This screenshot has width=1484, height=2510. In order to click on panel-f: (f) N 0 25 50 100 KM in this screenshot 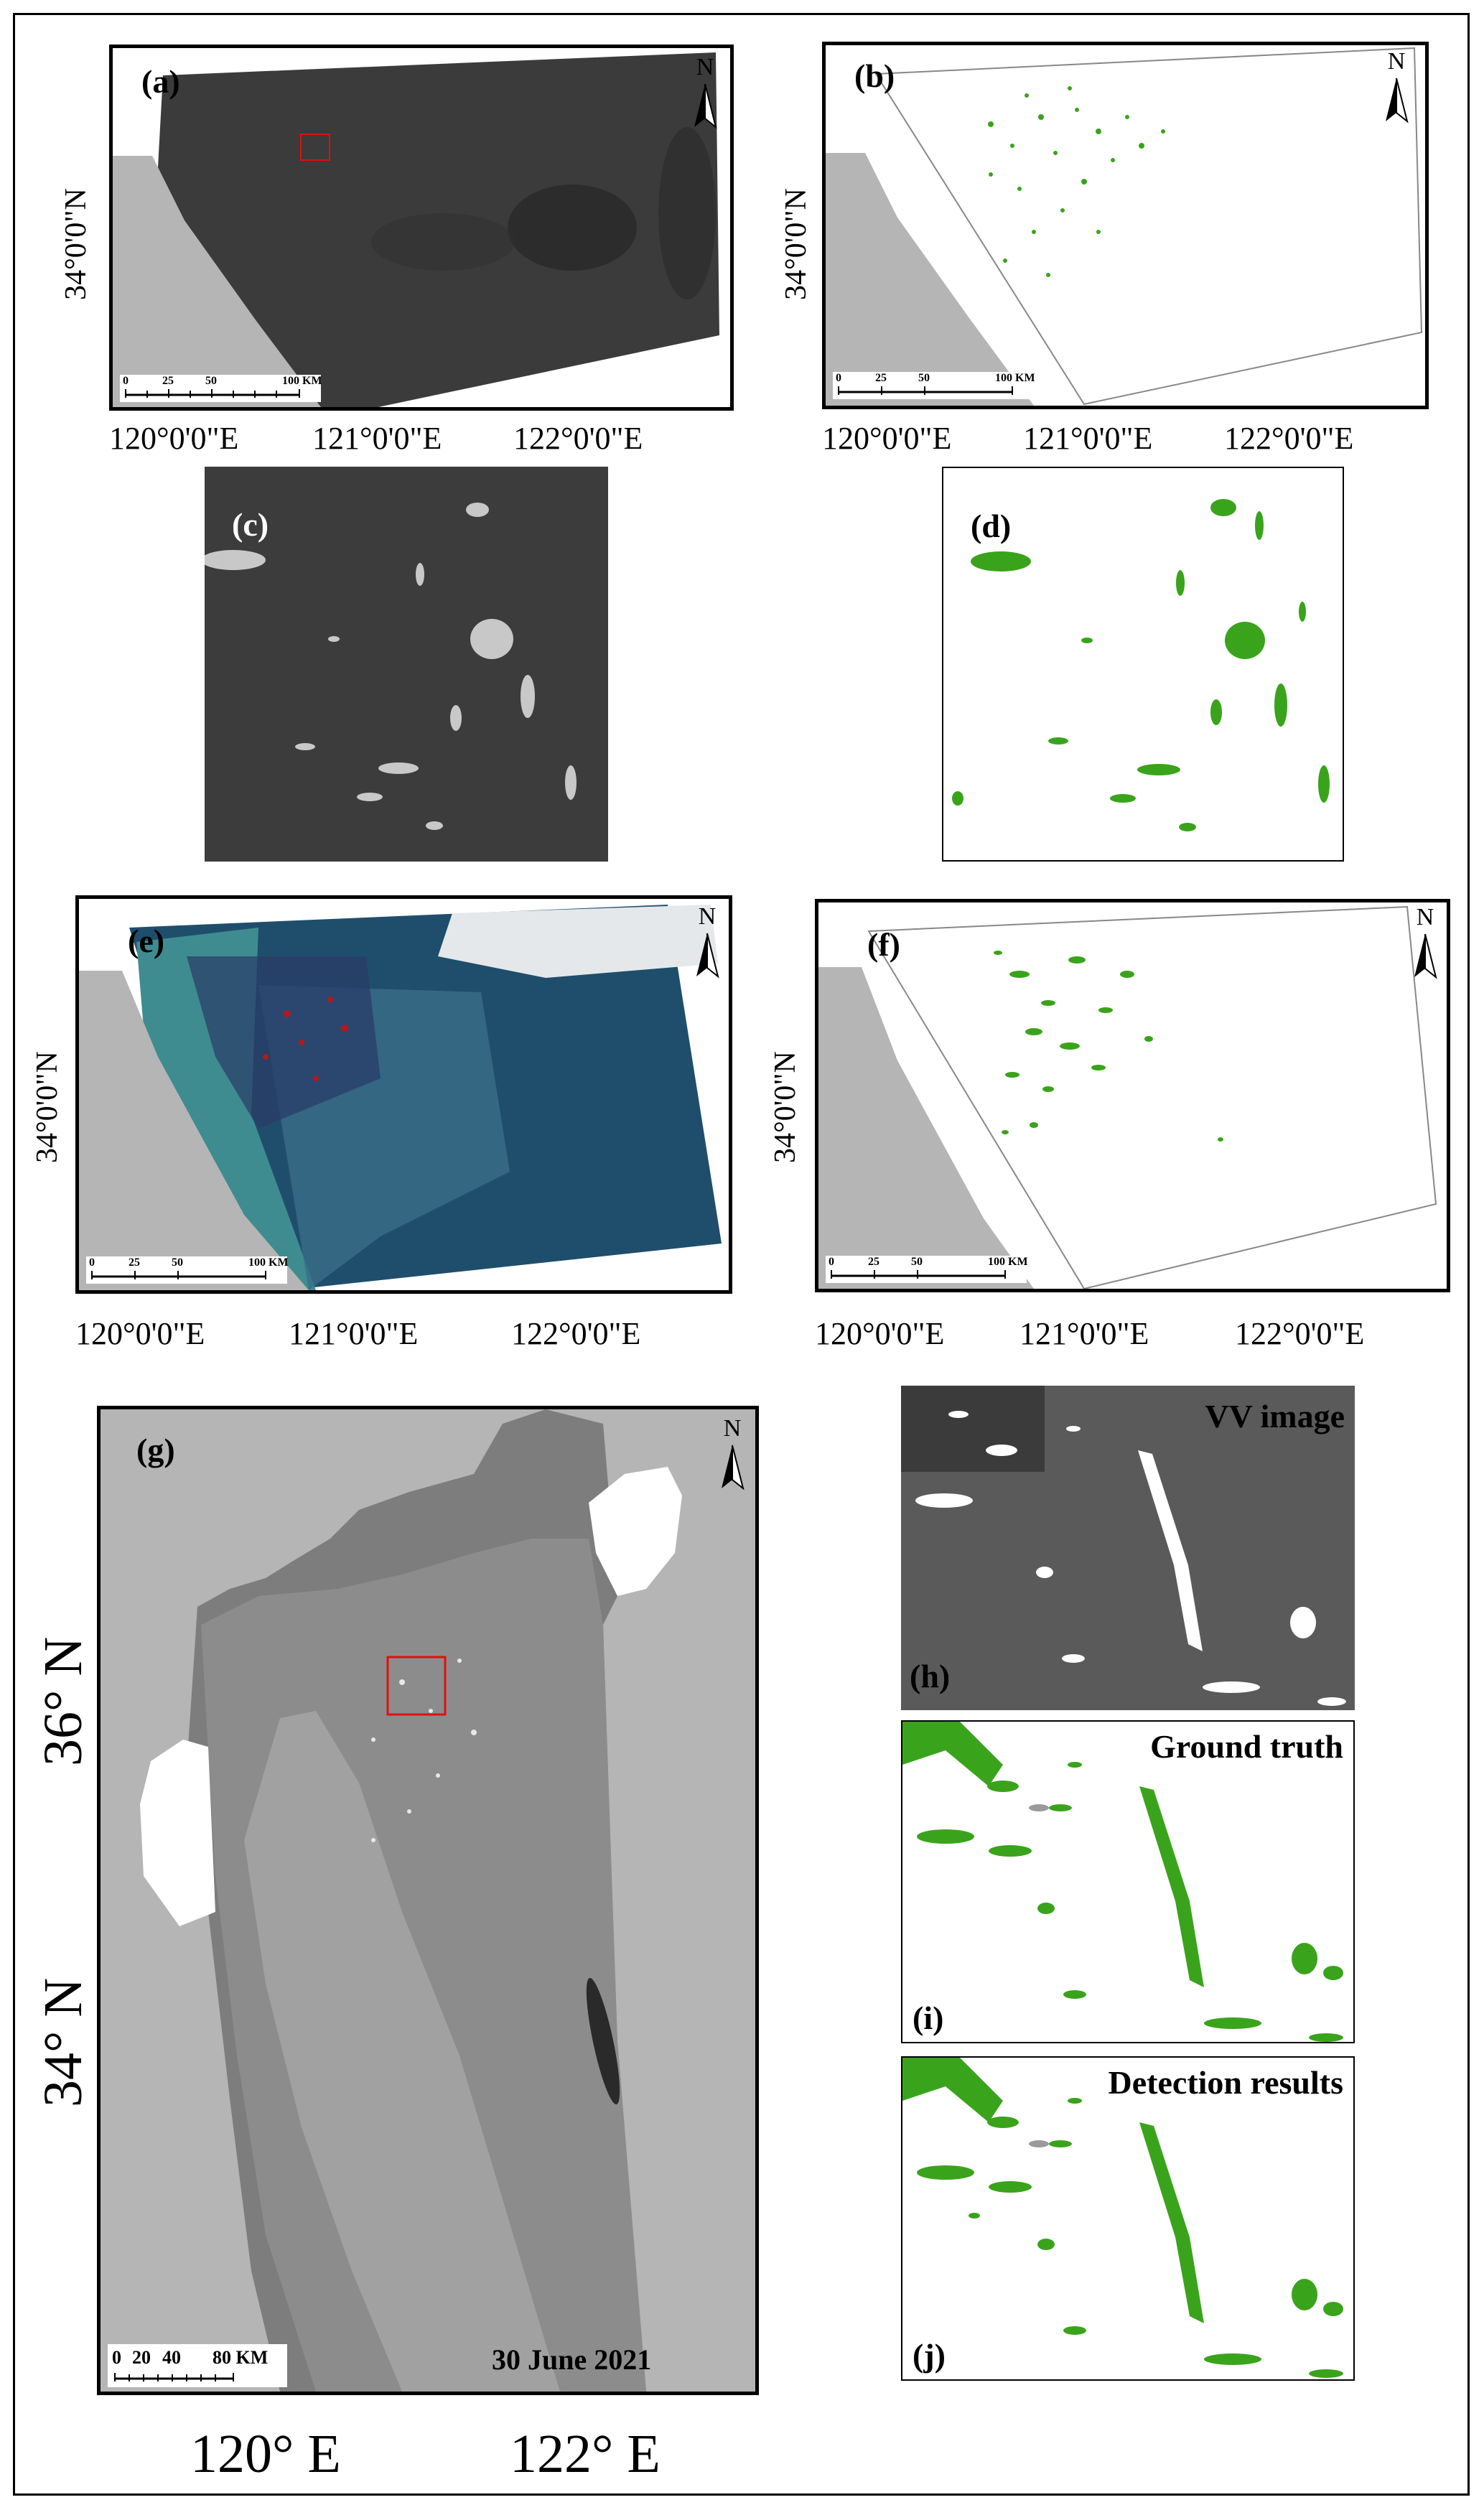, I will do `click(1132, 1095)`.